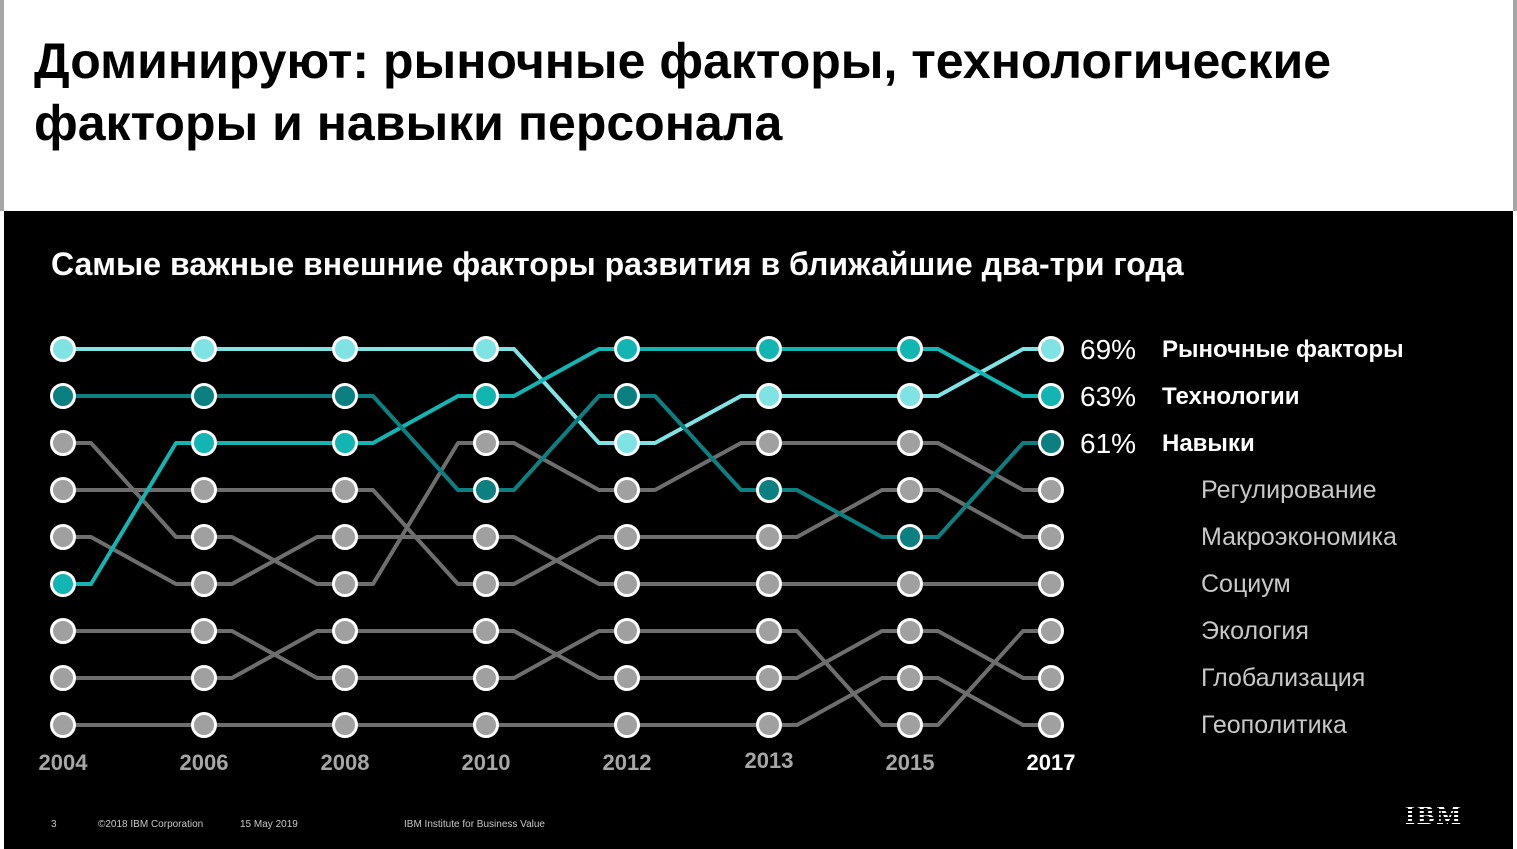 Image resolution: width=1517 pixels, height=849 pixels. What do you see at coordinates (1051, 725) in the screenshot?
I see `point-8-2017` at bounding box center [1051, 725].